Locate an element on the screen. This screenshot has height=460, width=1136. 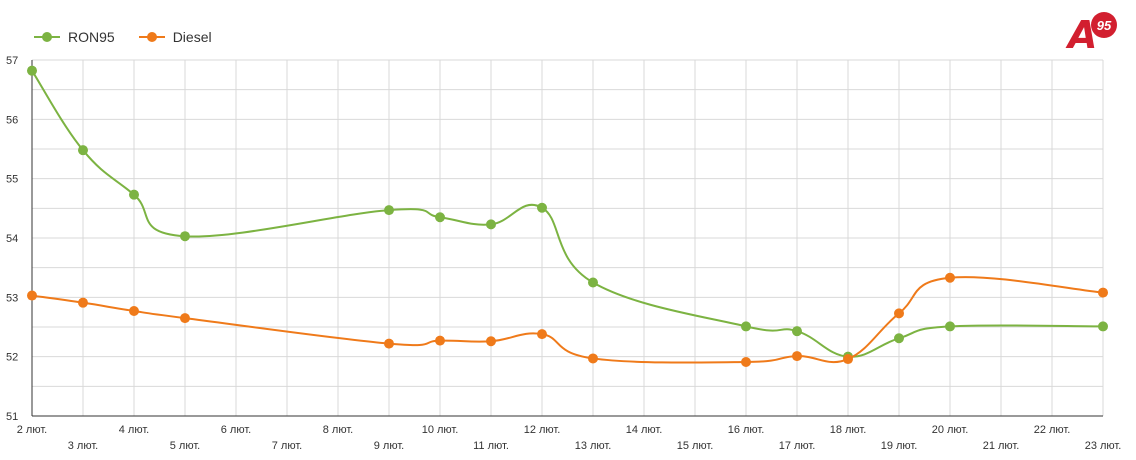
x-tick-label: 5 лют. is located at coordinates (185, 446).